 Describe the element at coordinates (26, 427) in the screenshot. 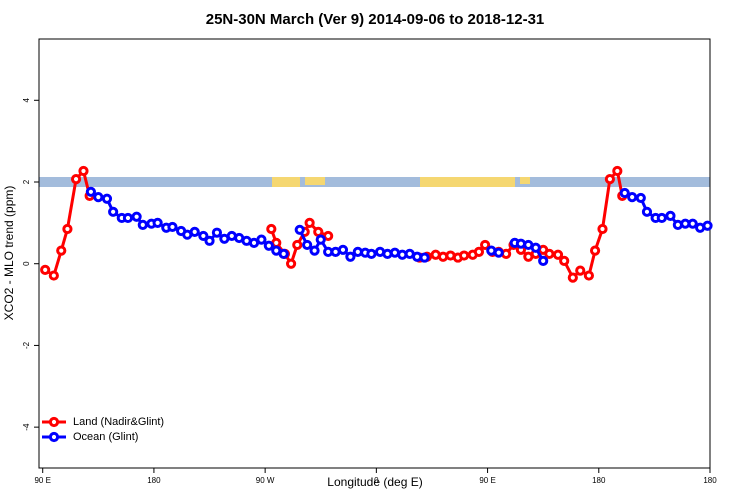

I see `y-tick-label: -4` at that location.